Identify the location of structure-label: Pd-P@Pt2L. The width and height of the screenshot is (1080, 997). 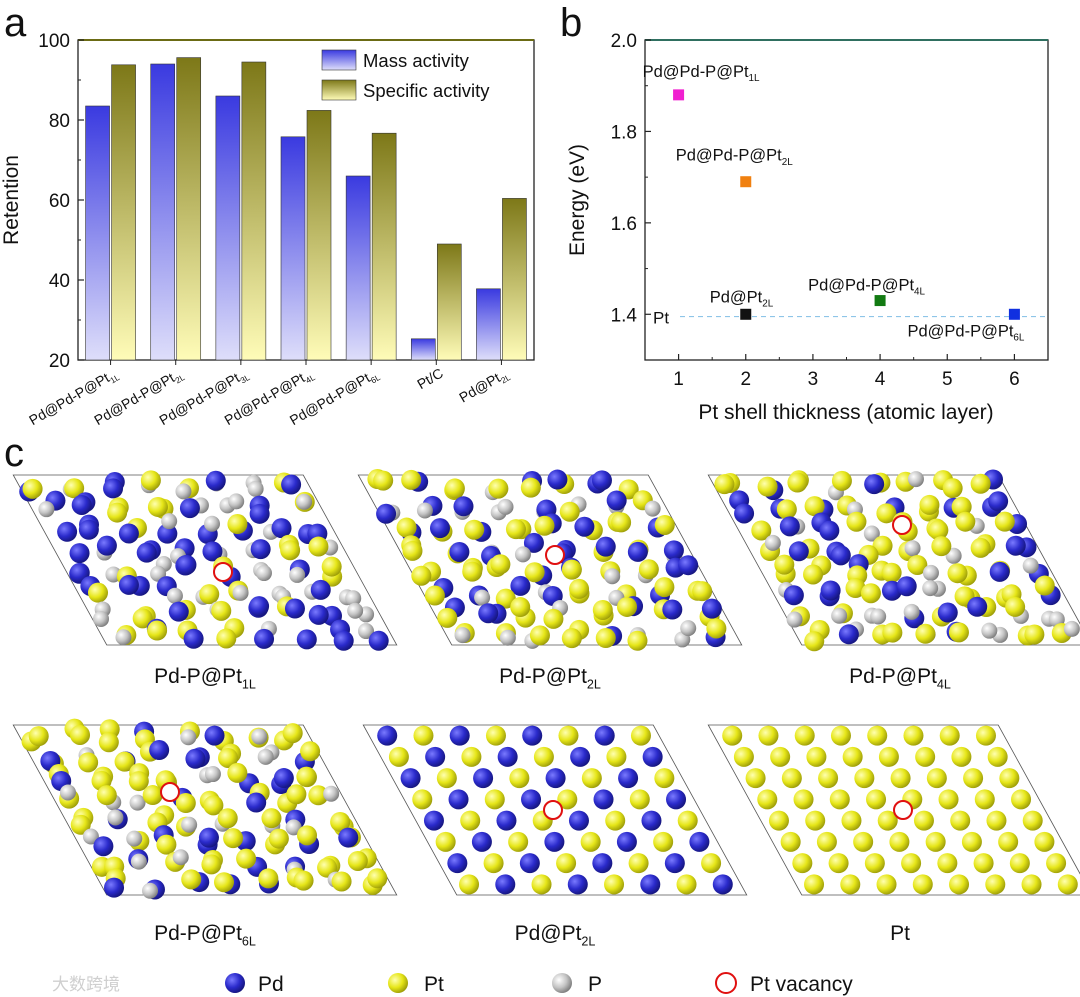
(550, 678).